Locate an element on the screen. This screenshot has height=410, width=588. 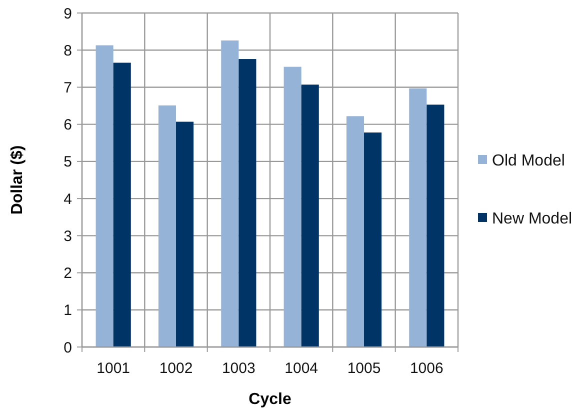
y-tick-label: 1 is located at coordinates (68, 311).